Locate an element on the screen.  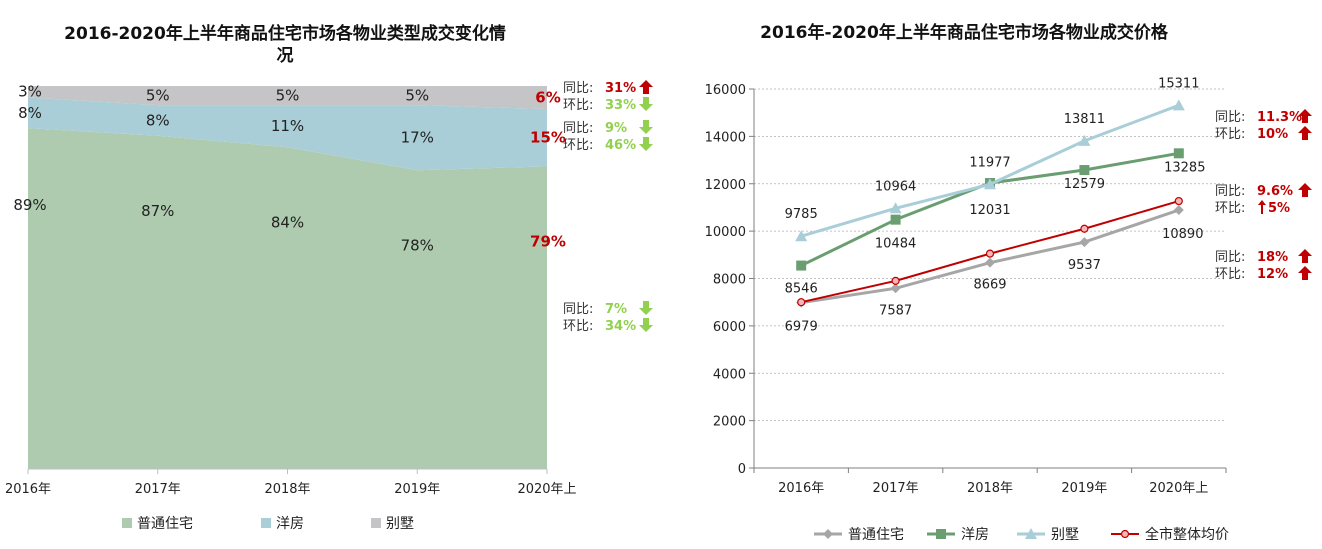
area-annotation-yoy-value: 9% is located at coordinates (616, 128).